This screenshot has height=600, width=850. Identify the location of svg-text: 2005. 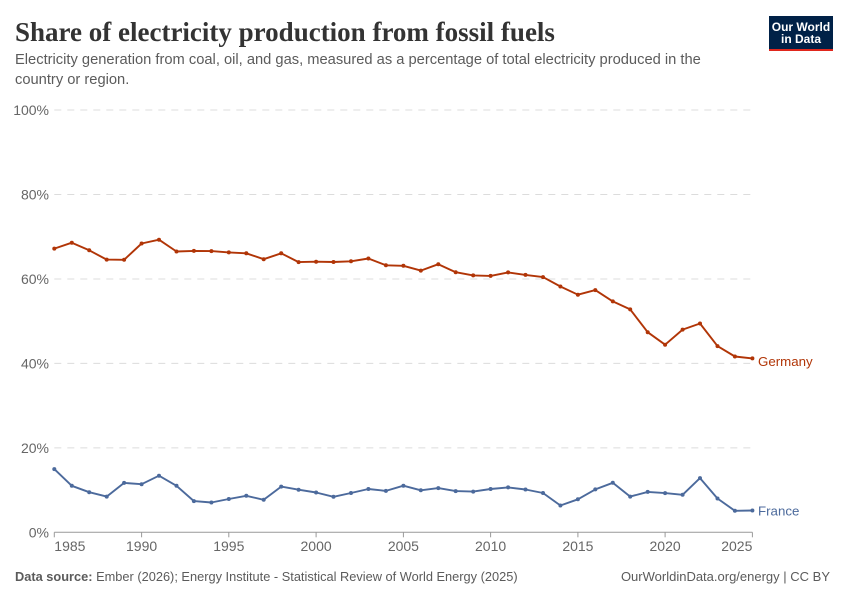
(403, 546).